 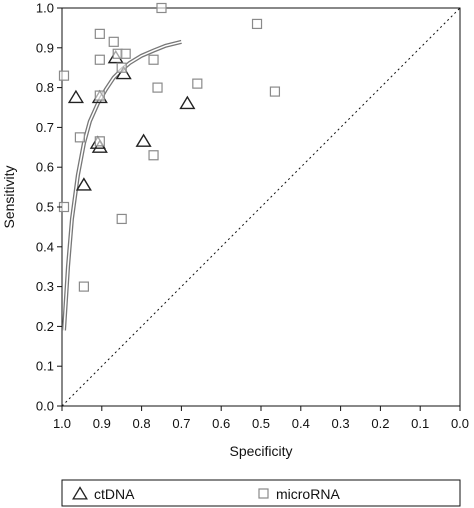 I want to click on x-tick-label: 0.7, so click(x=181, y=423).